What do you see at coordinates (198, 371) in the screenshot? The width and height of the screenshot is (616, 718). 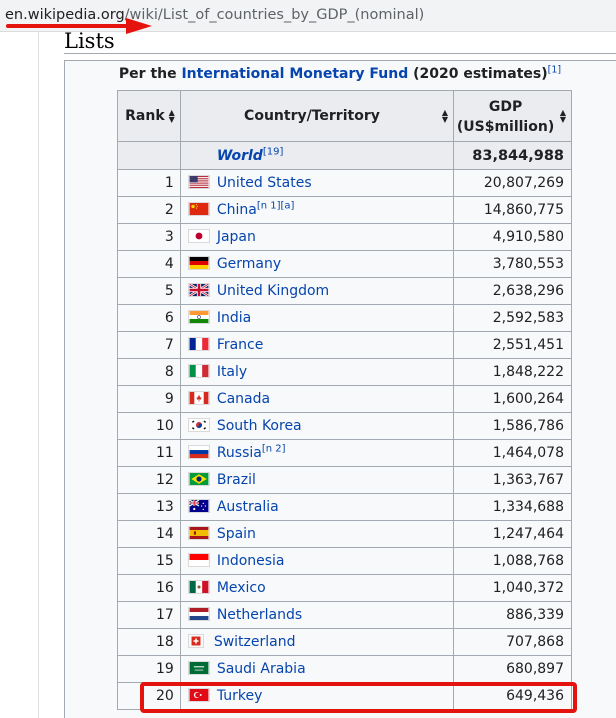 I see `it-flag-icon` at bounding box center [198, 371].